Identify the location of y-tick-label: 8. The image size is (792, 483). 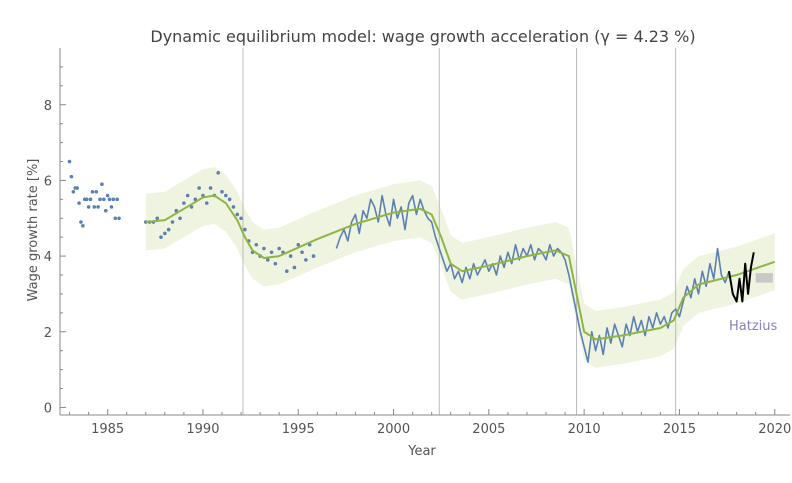
(48, 106).